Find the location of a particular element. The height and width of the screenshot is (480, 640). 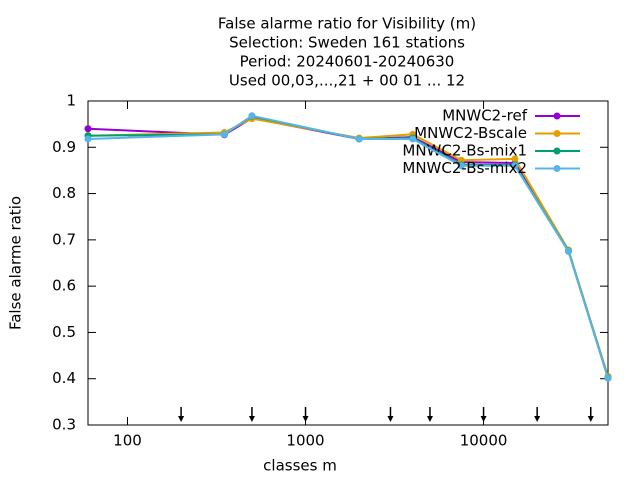

chart-title: False alarme ratio for Visibility (m) is located at coordinates (347, 24).